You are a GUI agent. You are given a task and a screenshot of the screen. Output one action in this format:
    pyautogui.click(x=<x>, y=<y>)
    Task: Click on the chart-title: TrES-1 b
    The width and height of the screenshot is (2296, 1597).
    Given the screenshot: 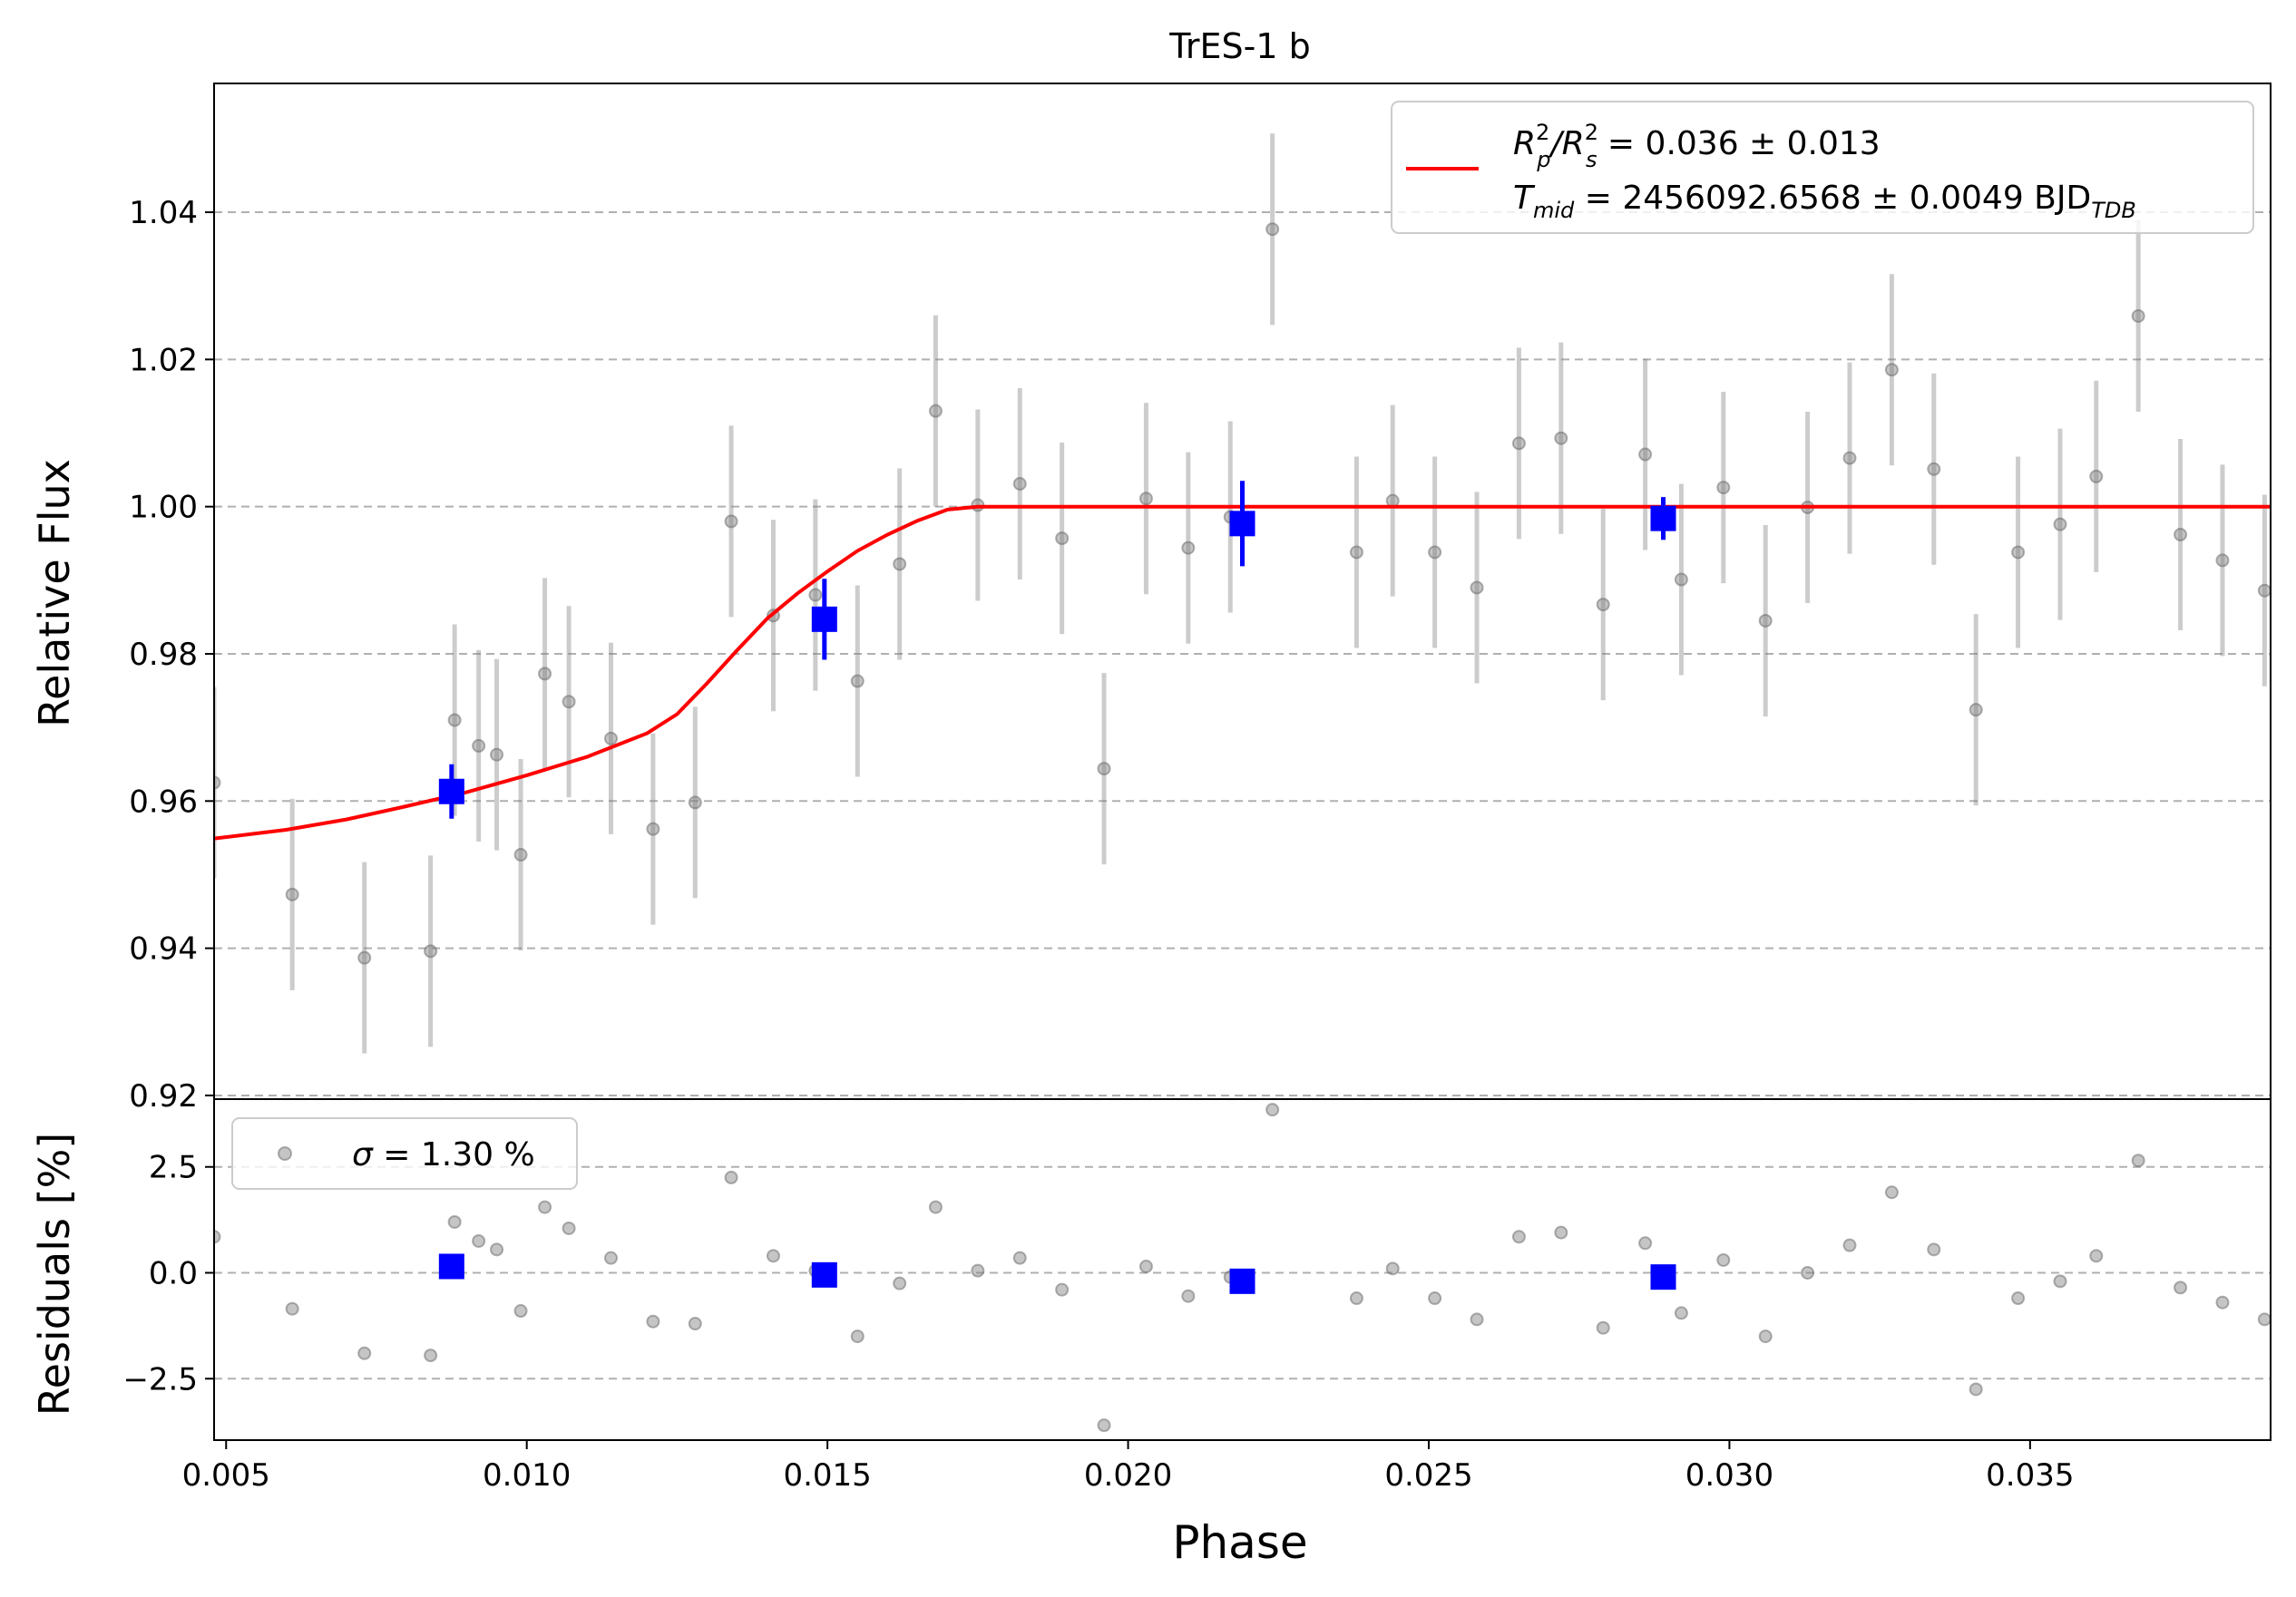 What is the action you would take?
    pyautogui.click(x=1239, y=46)
    